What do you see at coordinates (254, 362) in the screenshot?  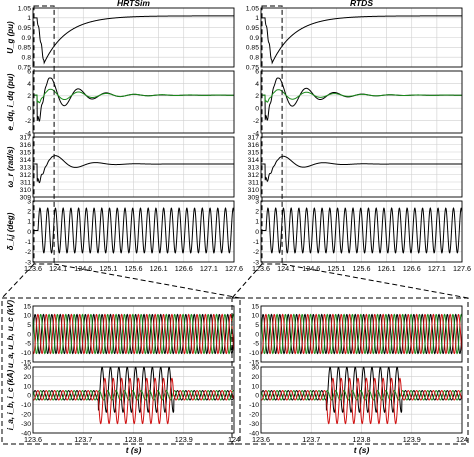 I see `y-tick-label: -15` at bounding box center [254, 362].